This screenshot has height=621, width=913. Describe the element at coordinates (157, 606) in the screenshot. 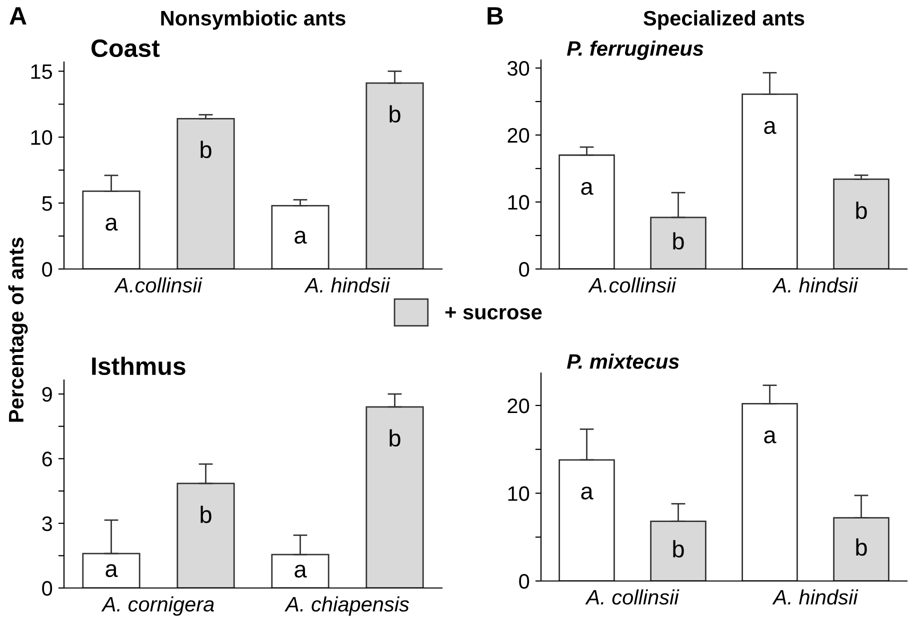

I see `x-tick-label: A. cornigera` at that location.